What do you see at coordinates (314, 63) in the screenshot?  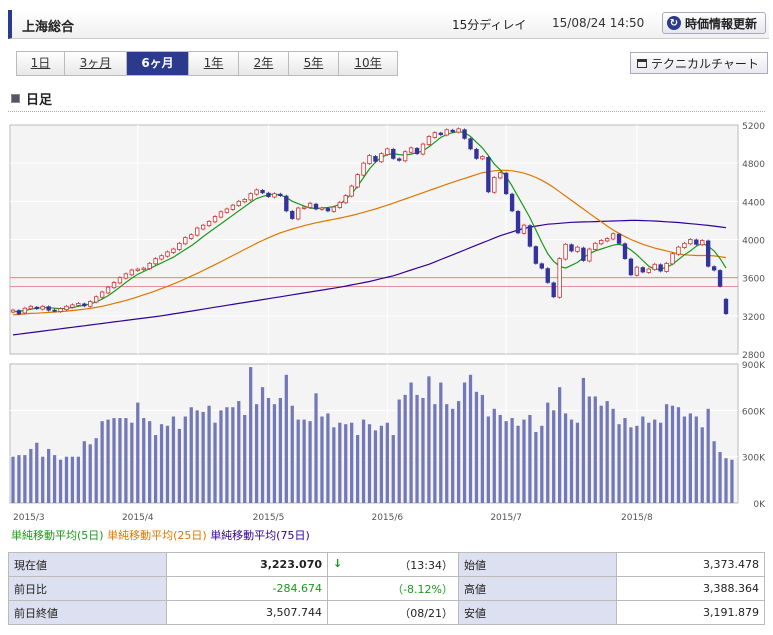 I see `tab-5y: 5年` at bounding box center [314, 63].